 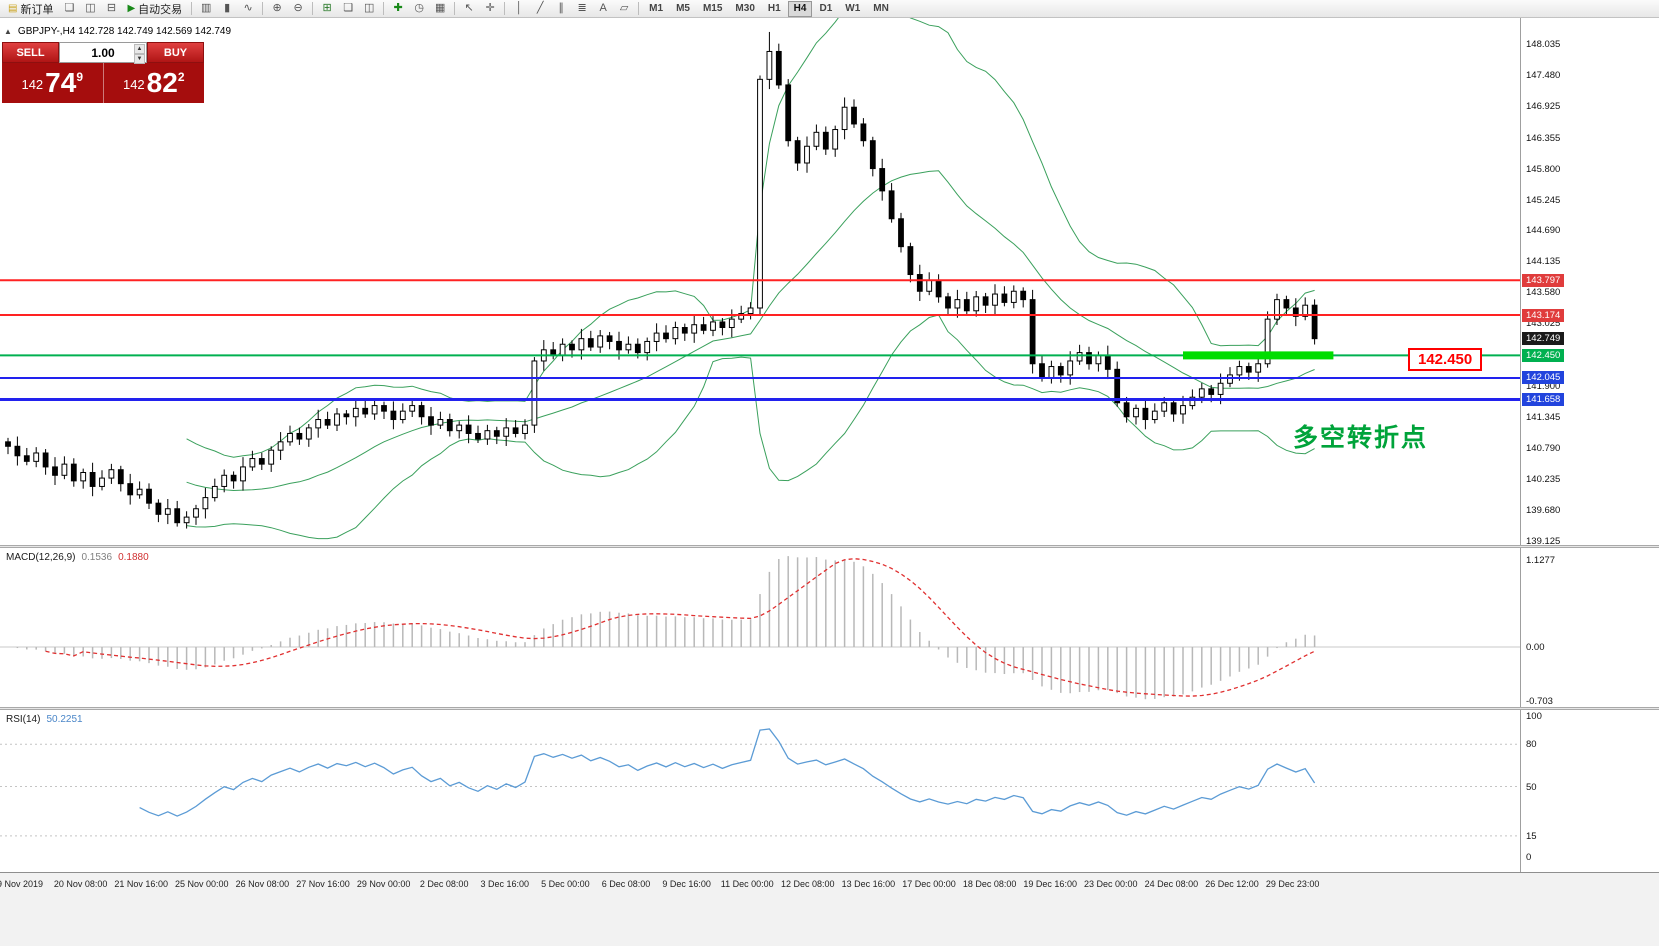 I want to click on profile-icon: ◫, so click(x=90, y=8).